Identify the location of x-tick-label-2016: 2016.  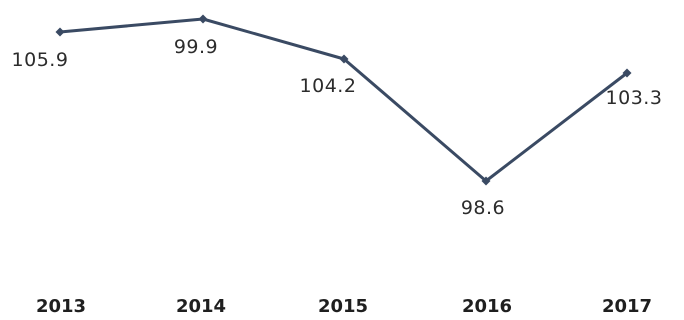
(487, 306).